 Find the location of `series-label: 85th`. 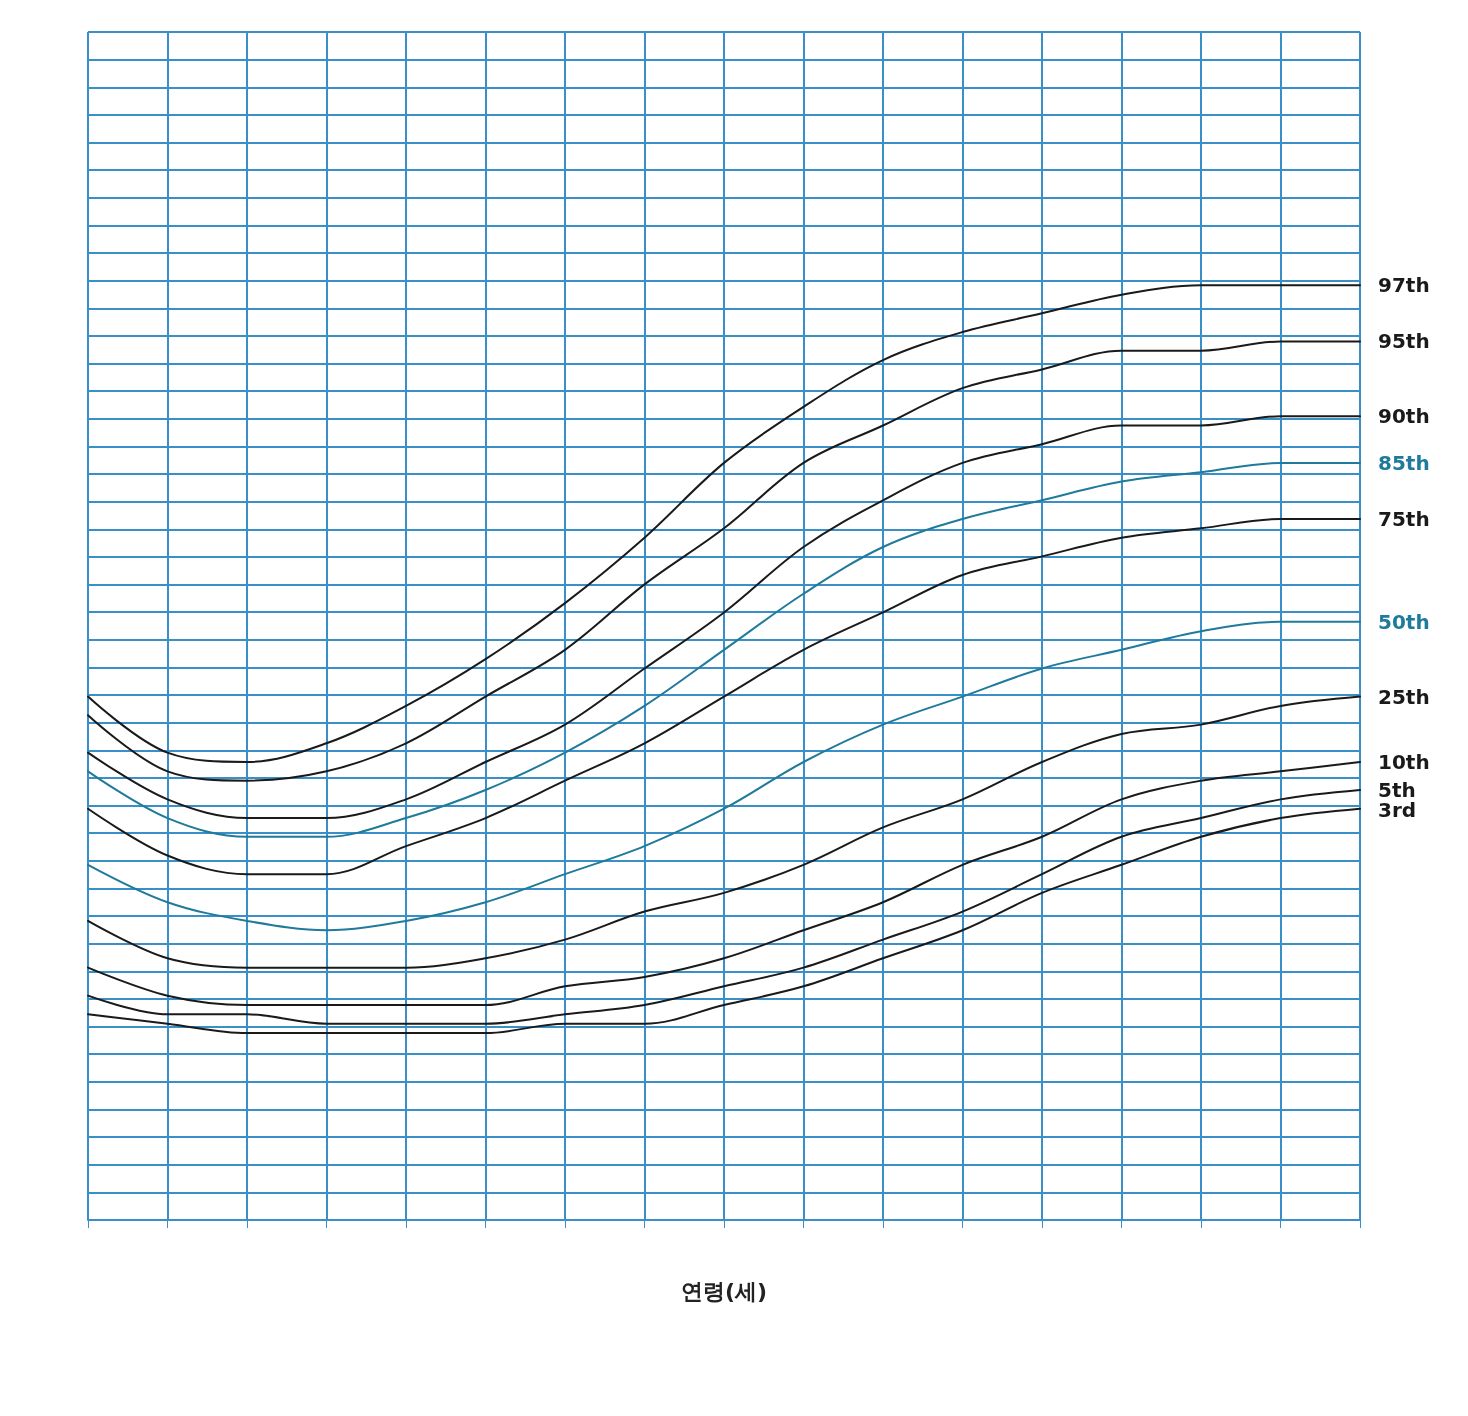

series-label: 85th is located at coordinates (1404, 462).